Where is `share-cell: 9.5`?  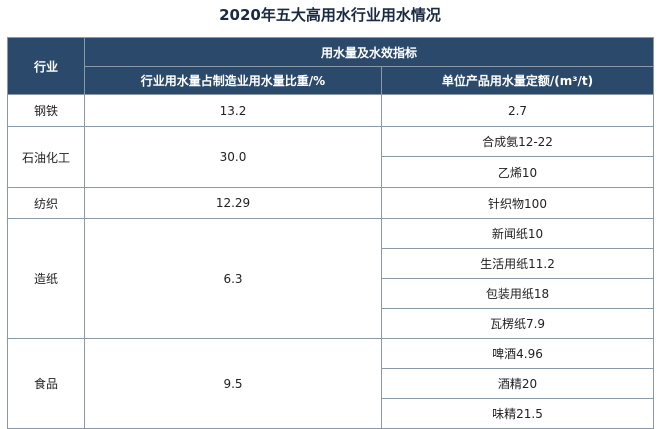
share-cell: 9.5 is located at coordinates (233, 383).